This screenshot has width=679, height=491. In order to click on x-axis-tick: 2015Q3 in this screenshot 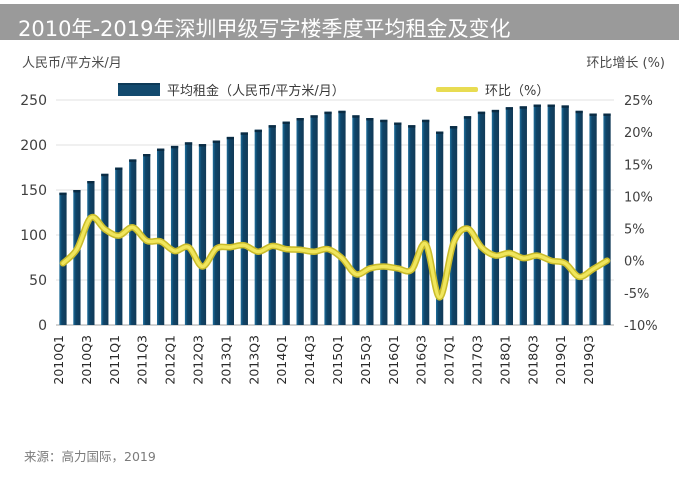, I will do `click(365, 360)`.